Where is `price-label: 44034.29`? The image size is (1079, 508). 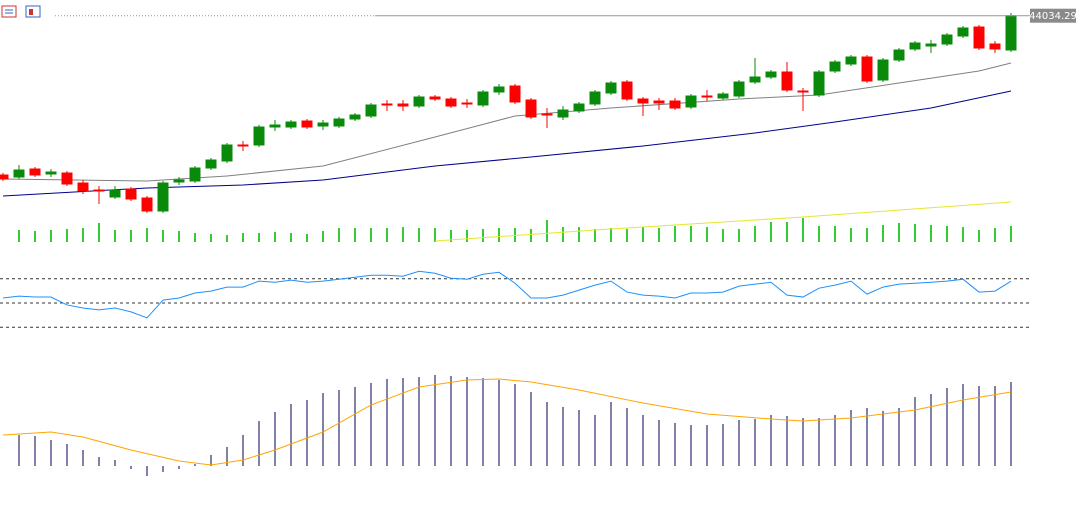 price-label: 44034.29 is located at coordinates (1053, 16).